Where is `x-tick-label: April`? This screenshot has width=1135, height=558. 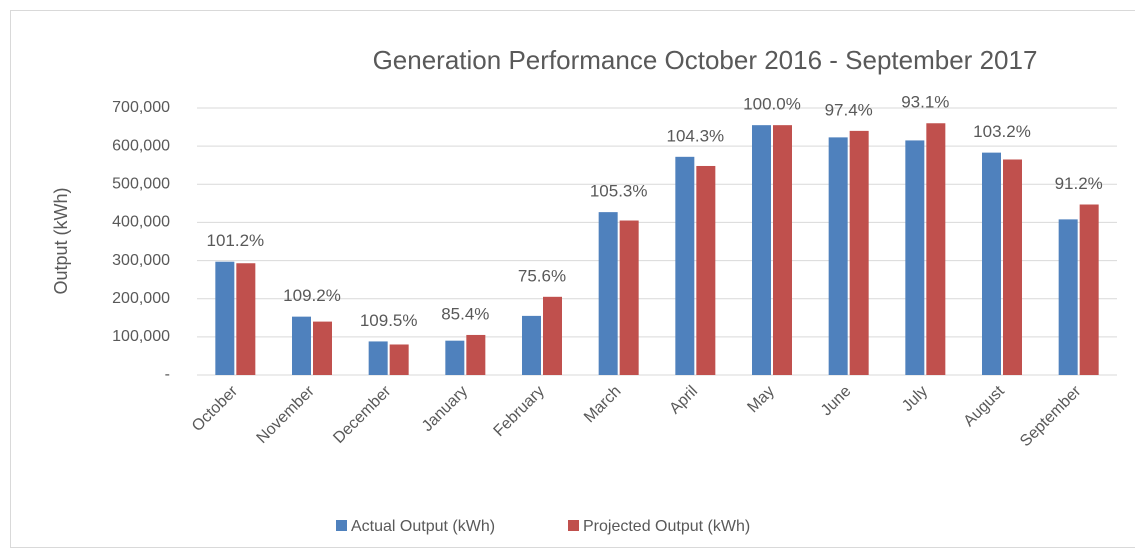
x-tick-label: April is located at coordinates (683, 400).